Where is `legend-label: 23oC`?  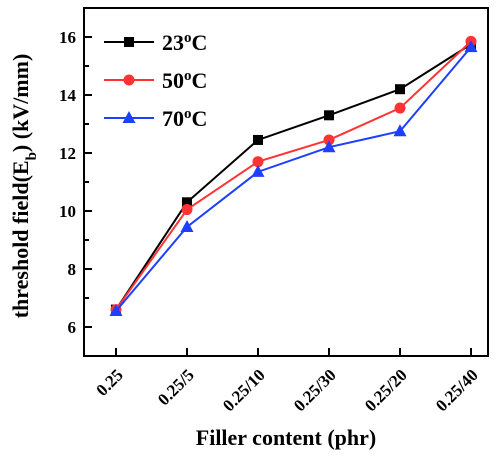 legend-label: 23oC is located at coordinates (184, 42).